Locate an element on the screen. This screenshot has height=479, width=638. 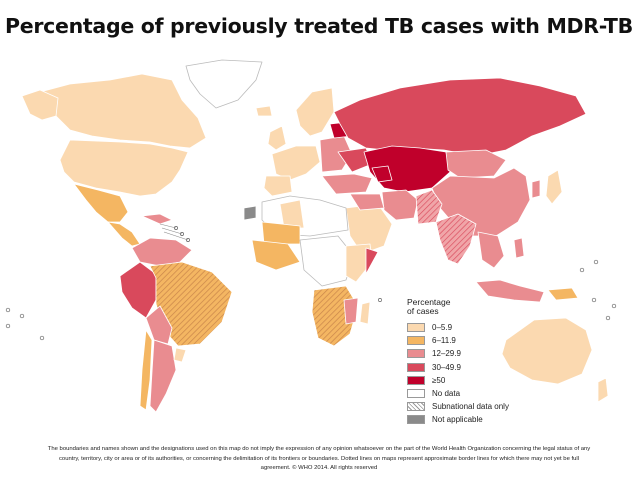
region-central-africa is located at coordinates (327, 261).